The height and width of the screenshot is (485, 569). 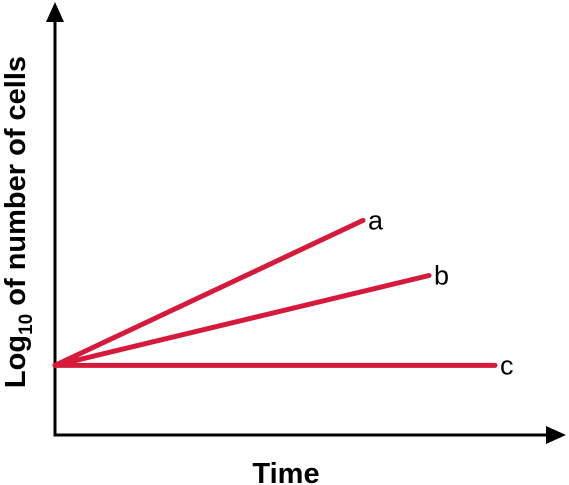 I want to click on series-label-b: b, so click(x=441, y=276).